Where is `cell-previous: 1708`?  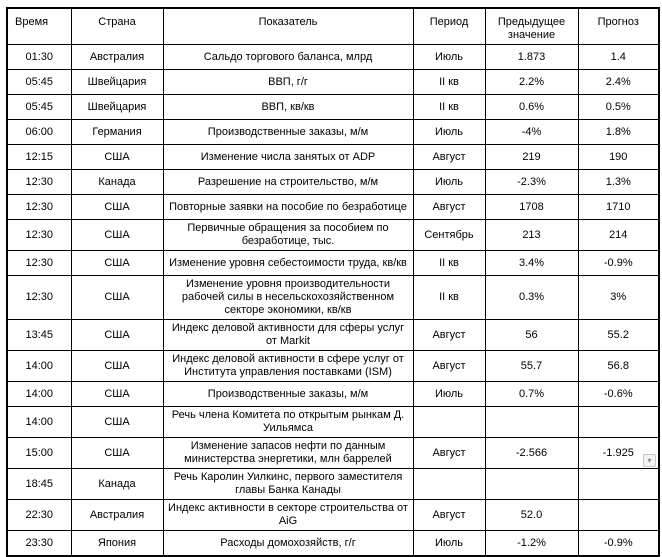 cell-previous: 1708 is located at coordinates (531, 207).